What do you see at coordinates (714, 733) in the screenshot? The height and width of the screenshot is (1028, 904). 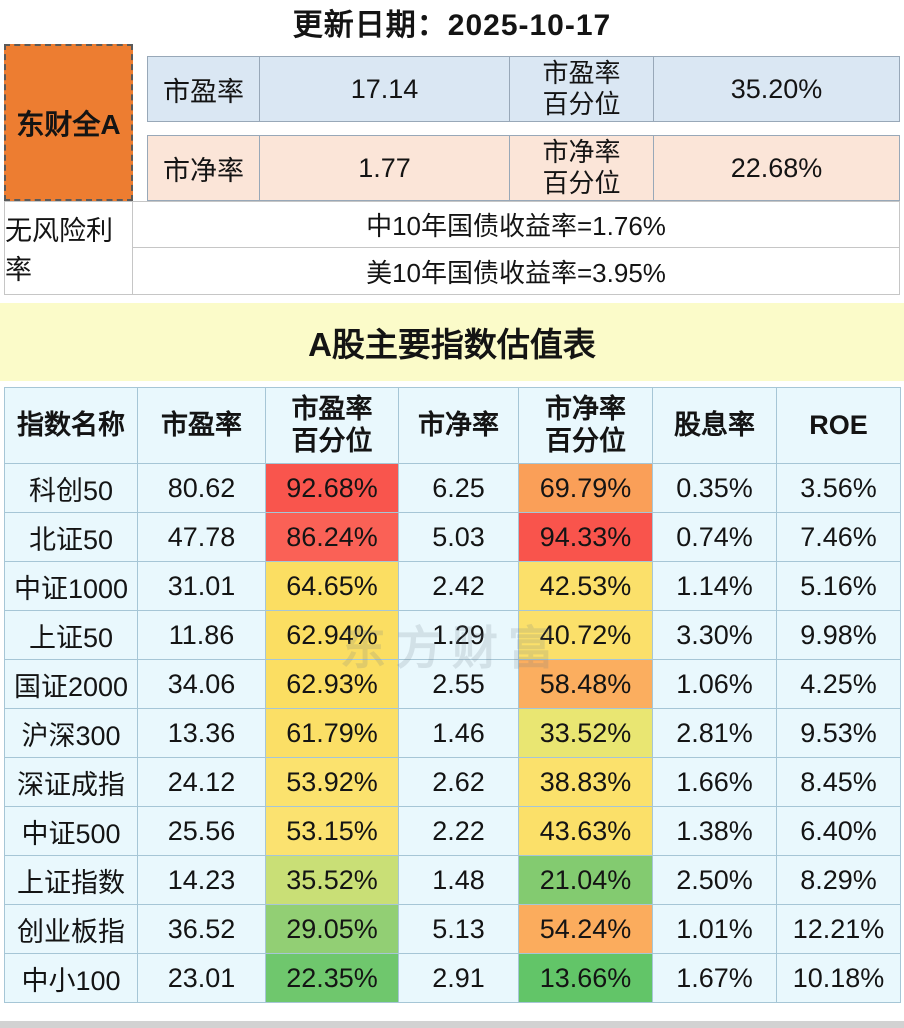 I see `dividend-yield: 2.81%` at bounding box center [714, 733].